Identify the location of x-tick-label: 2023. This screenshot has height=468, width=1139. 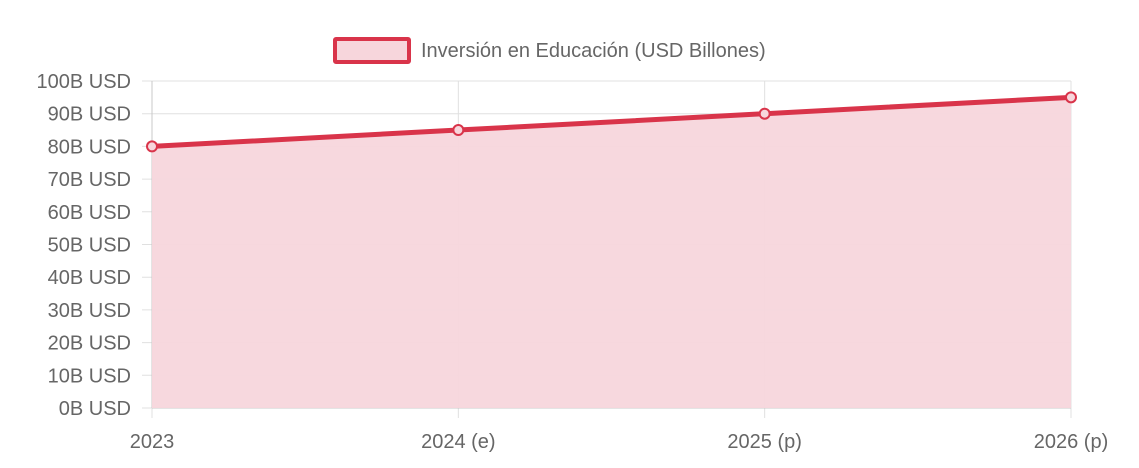
(152, 442).